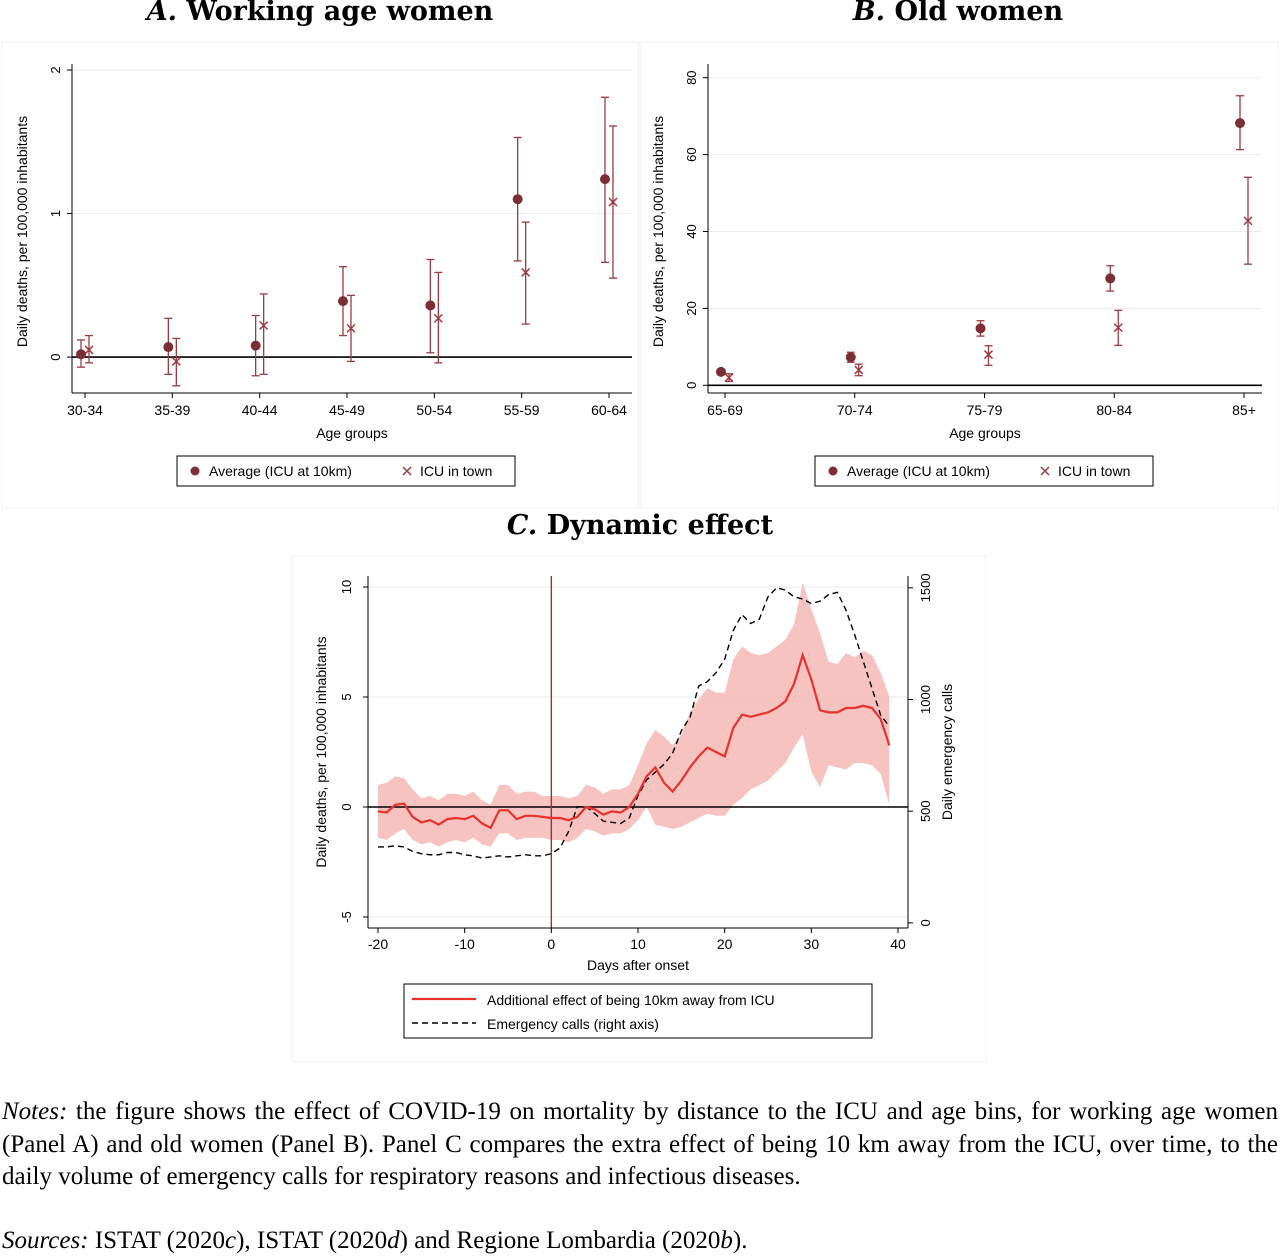 The width and height of the screenshot is (1280, 1260). I want to click on panel-a-title: A. Working age women, so click(320, 13).